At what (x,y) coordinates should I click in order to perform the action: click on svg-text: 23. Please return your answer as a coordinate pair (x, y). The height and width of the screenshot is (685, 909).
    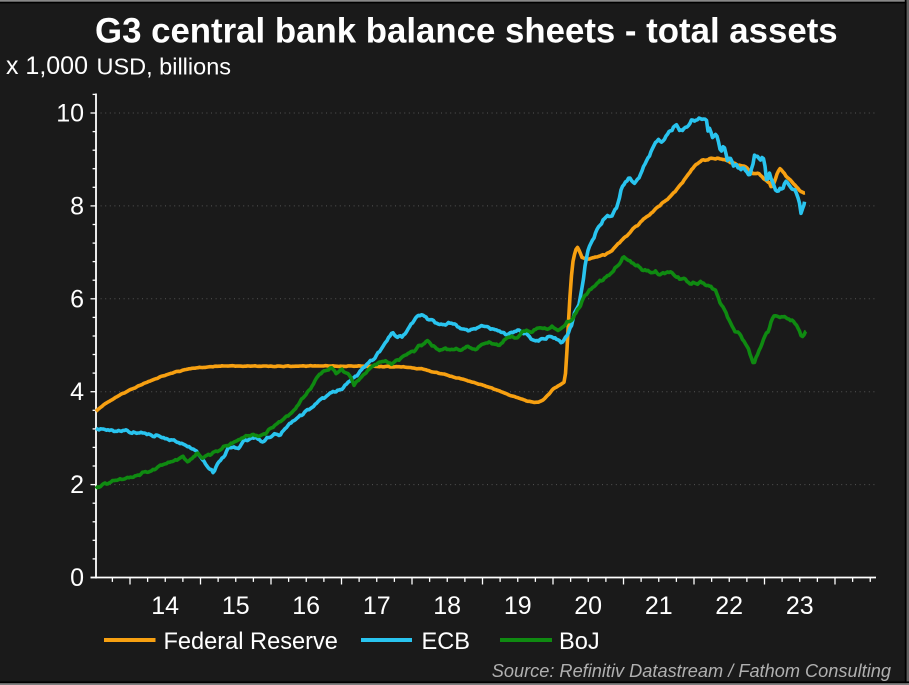
    Looking at the image, I should click on (800, 606).